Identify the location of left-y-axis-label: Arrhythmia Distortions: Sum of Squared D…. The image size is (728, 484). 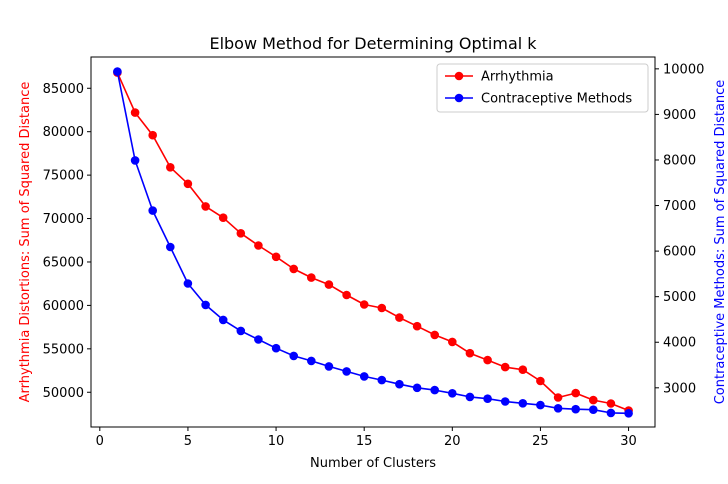
(25, 242).